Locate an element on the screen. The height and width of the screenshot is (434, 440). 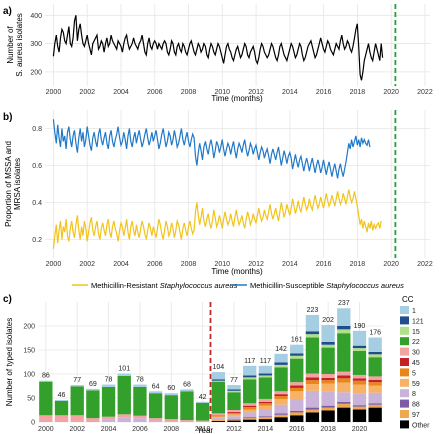
panel-a-ylabel-line2: S. aureus isolates is located at coordinates (19, 45).